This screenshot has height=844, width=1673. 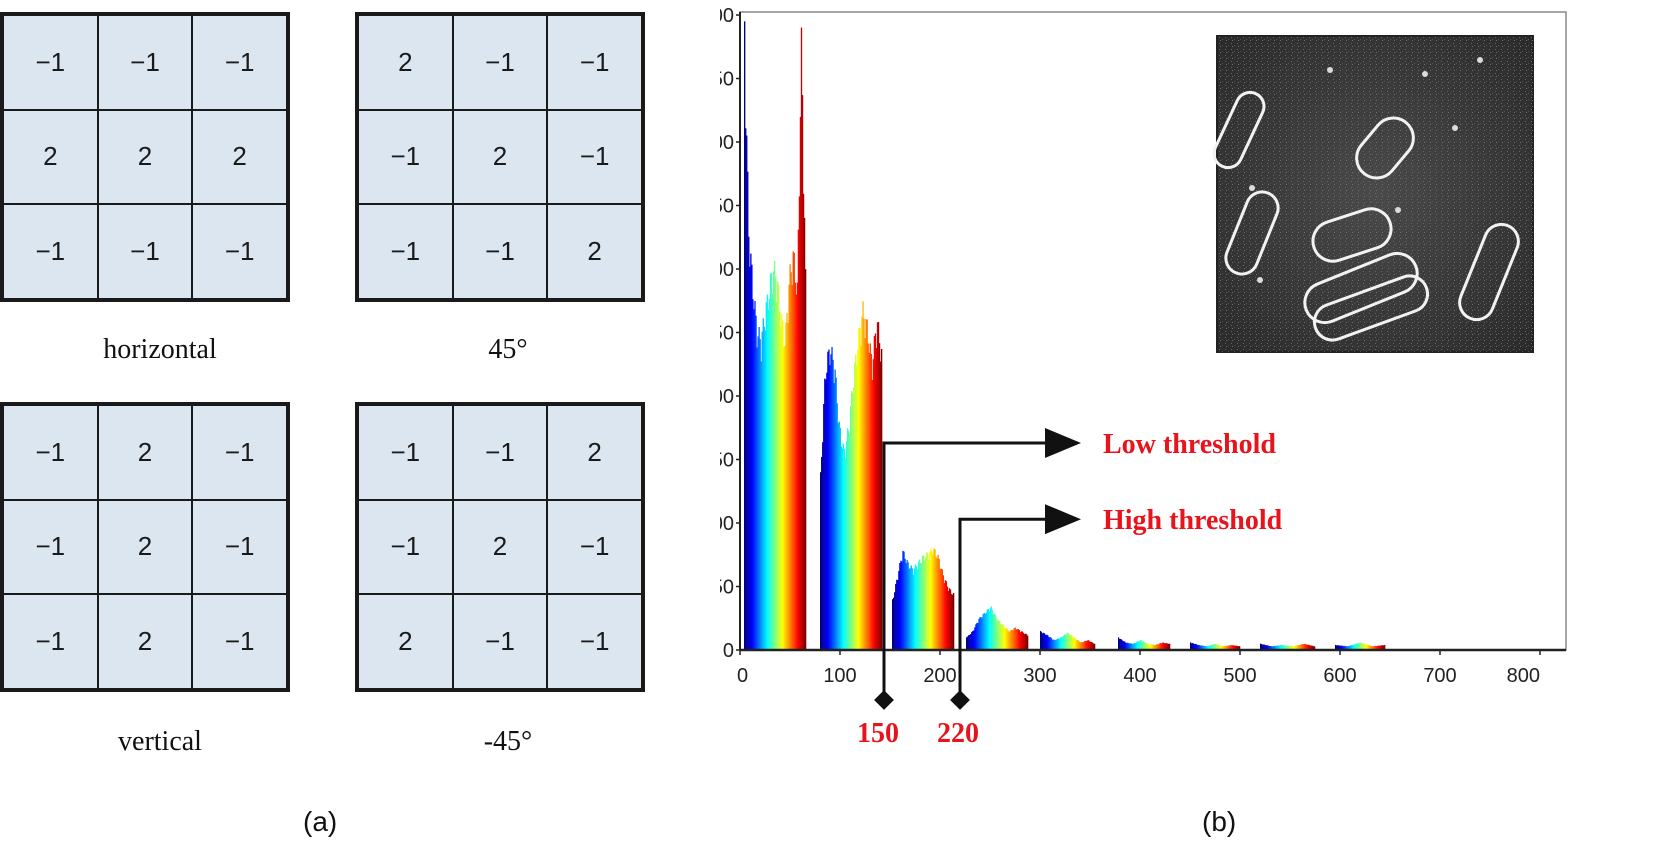 I want to click on kernel-vertical: −1 2 −1 −1 2 −1 −1 2 −1, so click(x=145, y=547).